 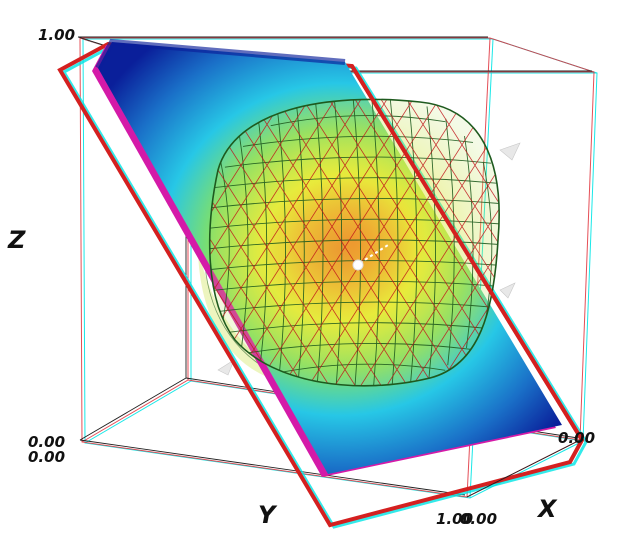 What do you see at coordinates (478, 519) in the screenshot?
I see `x-end-tick: 0.00` at bounding box center [478, 519].